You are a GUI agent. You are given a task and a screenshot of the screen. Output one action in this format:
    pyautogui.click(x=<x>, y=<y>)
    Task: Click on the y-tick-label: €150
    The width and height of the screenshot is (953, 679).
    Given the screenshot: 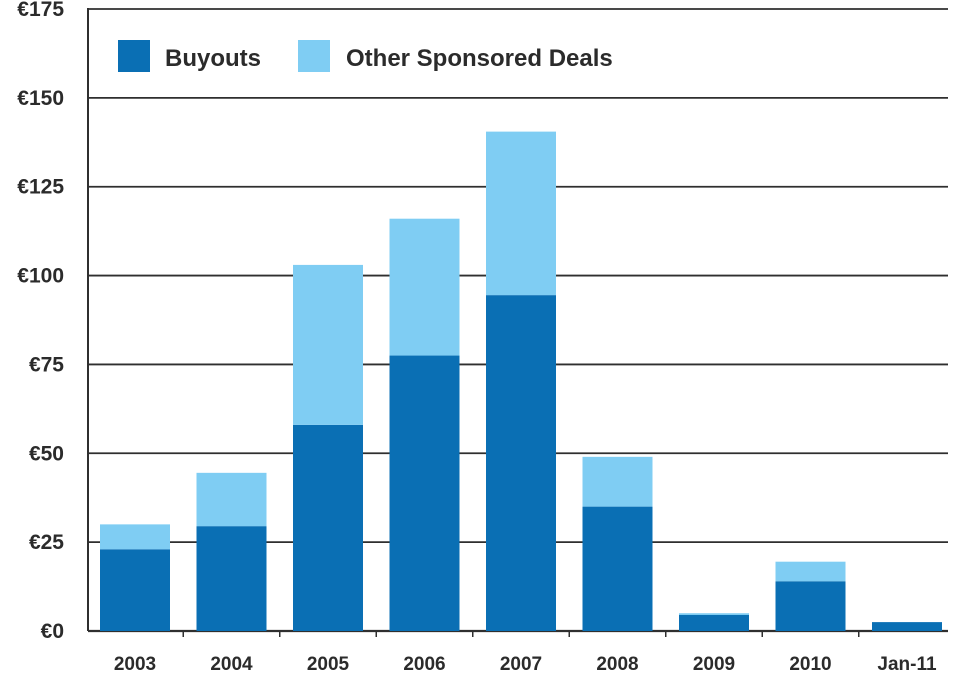 What is the action you would take?
    pyautogui.click(x=40, y=98)
    